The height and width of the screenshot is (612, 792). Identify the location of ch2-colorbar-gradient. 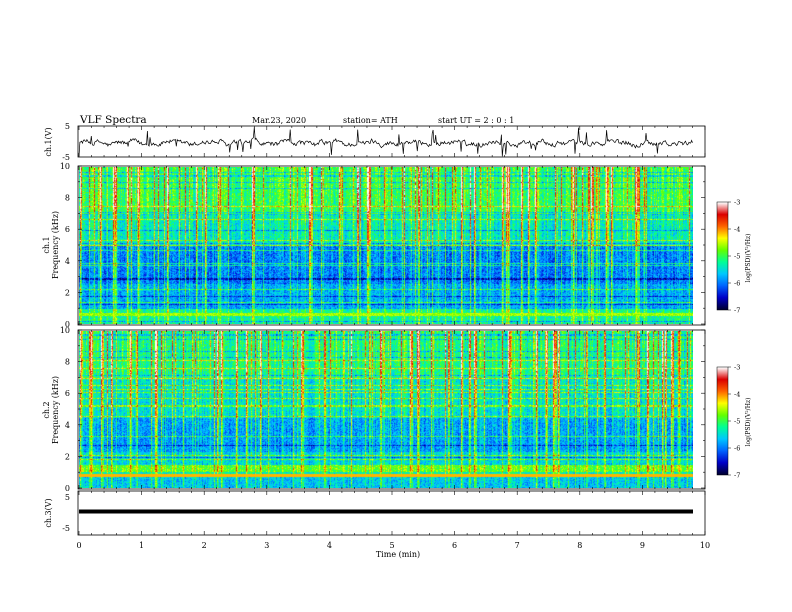
(722, 421).